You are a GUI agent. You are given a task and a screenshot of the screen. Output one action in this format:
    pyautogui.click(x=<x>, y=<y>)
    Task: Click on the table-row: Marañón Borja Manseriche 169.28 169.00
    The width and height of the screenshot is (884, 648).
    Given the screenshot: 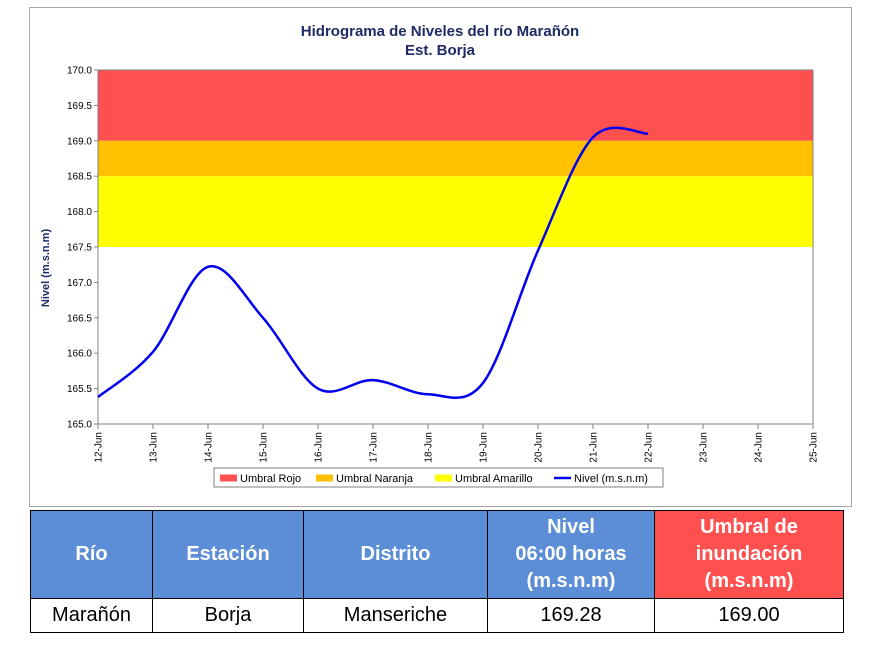 What is the action you would take?
    pyautogui.click(x=437, y=615)
    